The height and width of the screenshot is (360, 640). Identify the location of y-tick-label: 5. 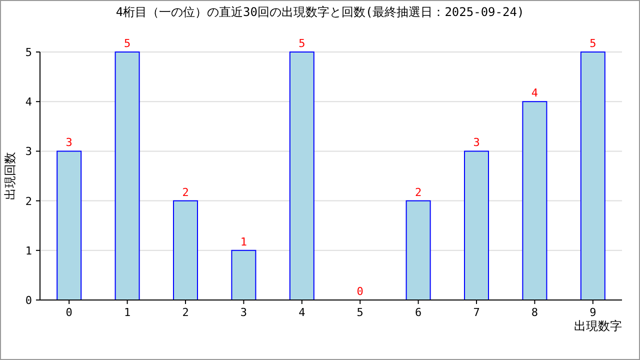
(28, 52).